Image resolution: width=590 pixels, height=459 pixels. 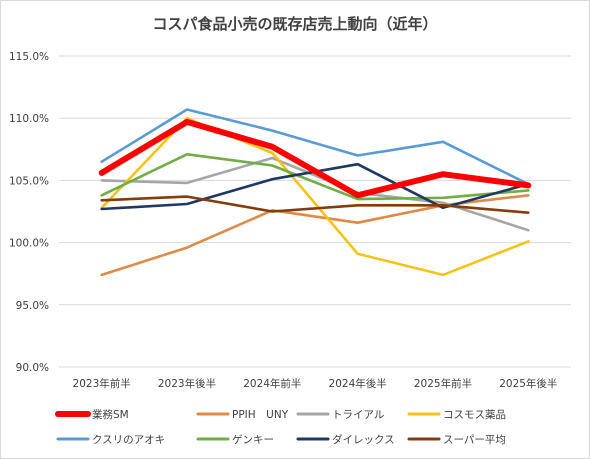 What do you see at coordinates (102, 383) in the screenshot?
I see `x-tick-label: 2023年前半` at bounding box center [102, 383].